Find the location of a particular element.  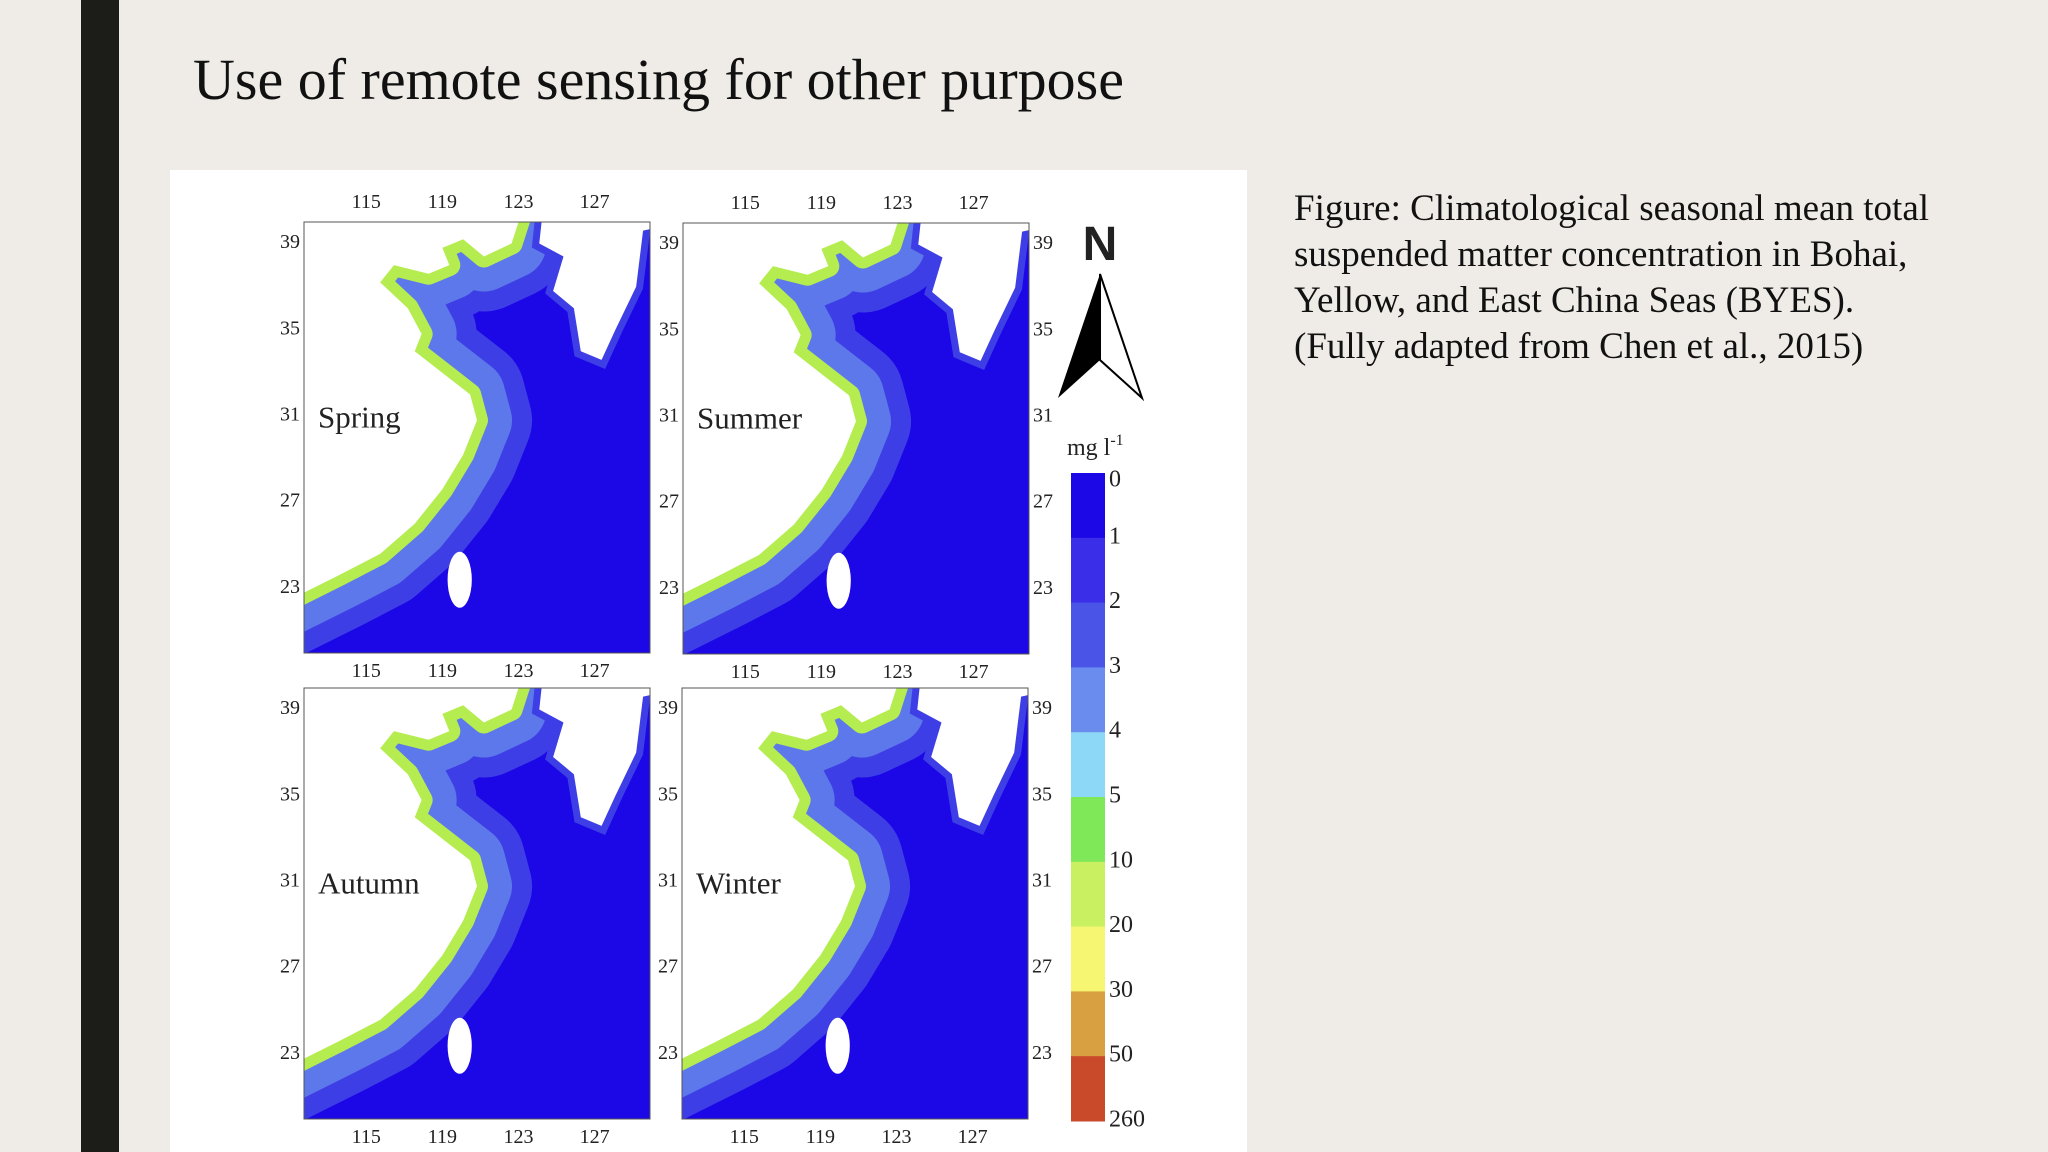

slide-title: Use of remote sensing for other purpose is located at coordinates (658, 79).